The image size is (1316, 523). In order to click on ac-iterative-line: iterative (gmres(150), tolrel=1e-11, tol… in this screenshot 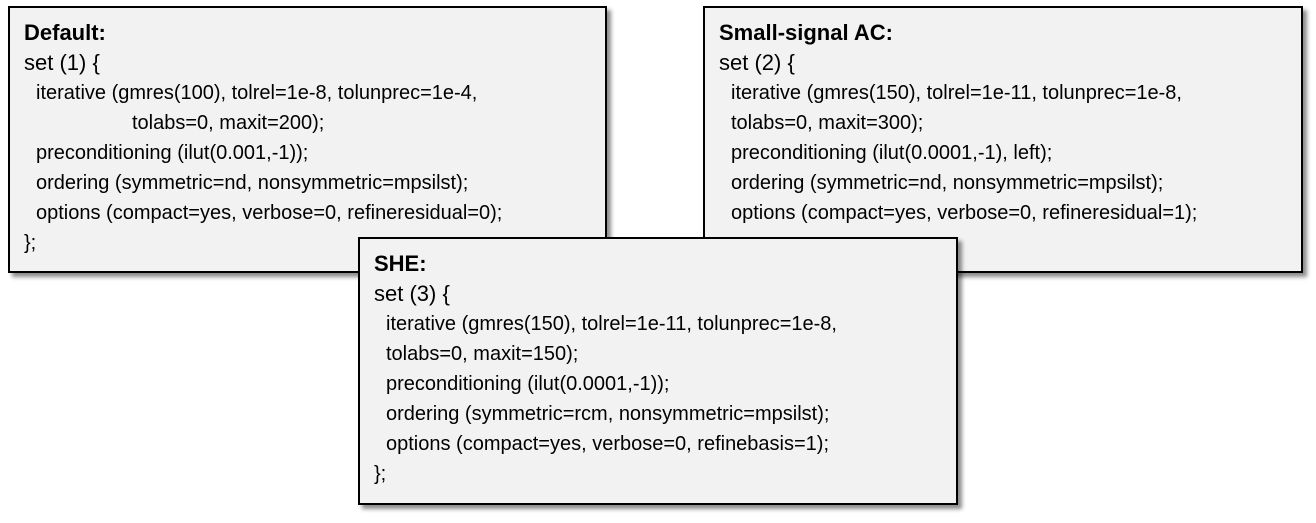, I will do `click(956, 93)`.